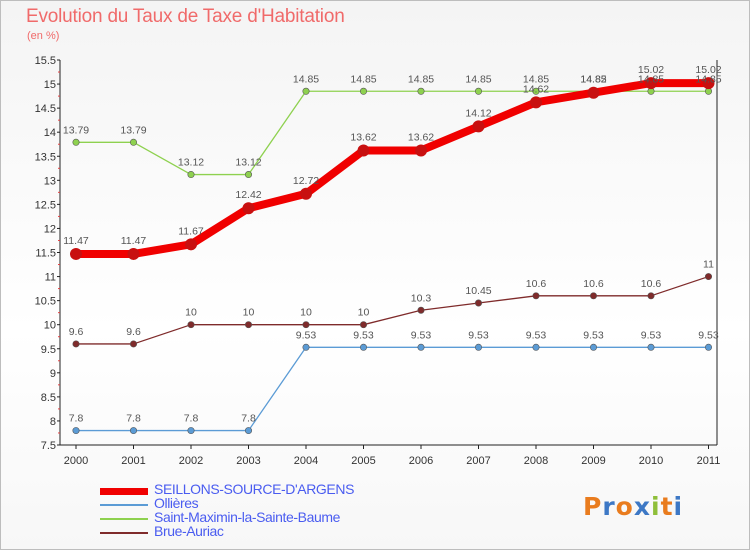  What do you see at coordinates (593, 461) in the screenshot?
I see `x-tick-label: 2009` at bounding box center [593, 461].